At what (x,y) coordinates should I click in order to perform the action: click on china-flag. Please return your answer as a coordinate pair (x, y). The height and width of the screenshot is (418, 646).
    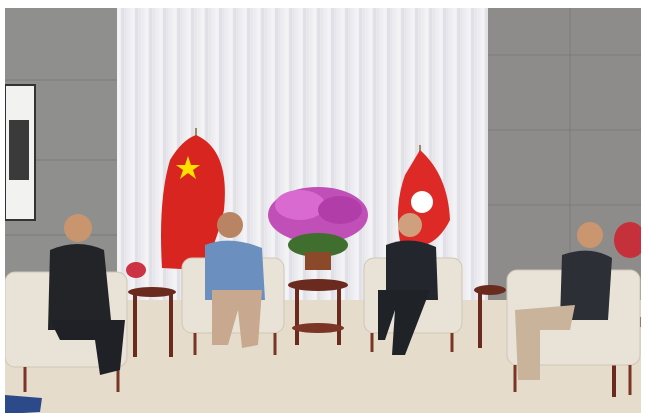
    Looking at the image, I should click on (193, 202).